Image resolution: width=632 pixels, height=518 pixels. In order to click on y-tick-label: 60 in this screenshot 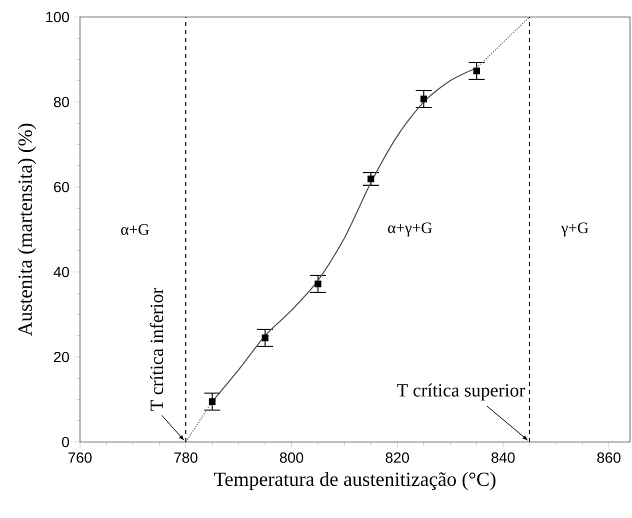, I will do `click(62, 187)`.